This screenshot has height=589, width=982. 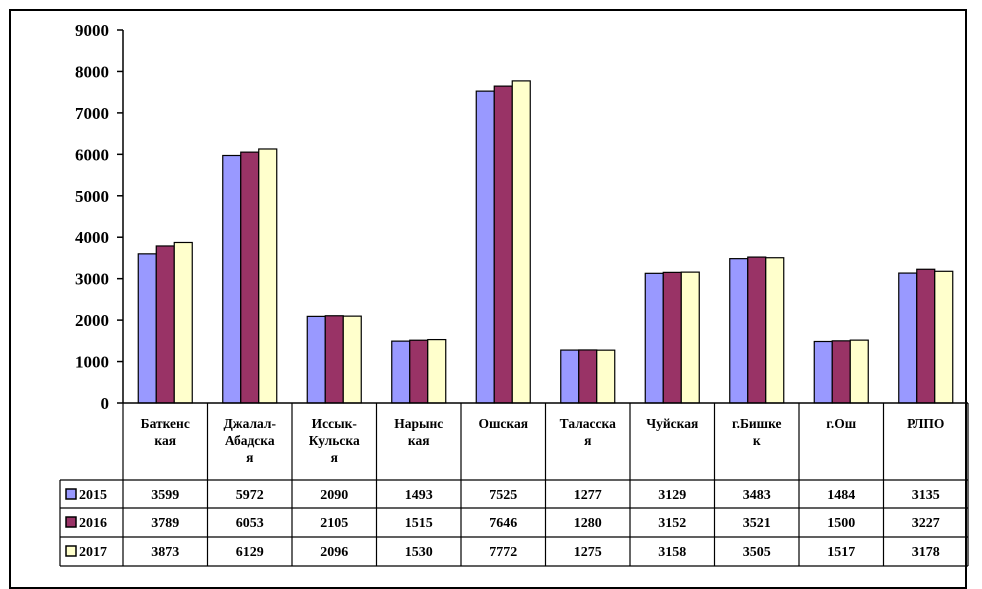 What do you see at coordinates (250, 495) in the screenshot?
I see `data-label: 5972` at bounding box center [250, 495].